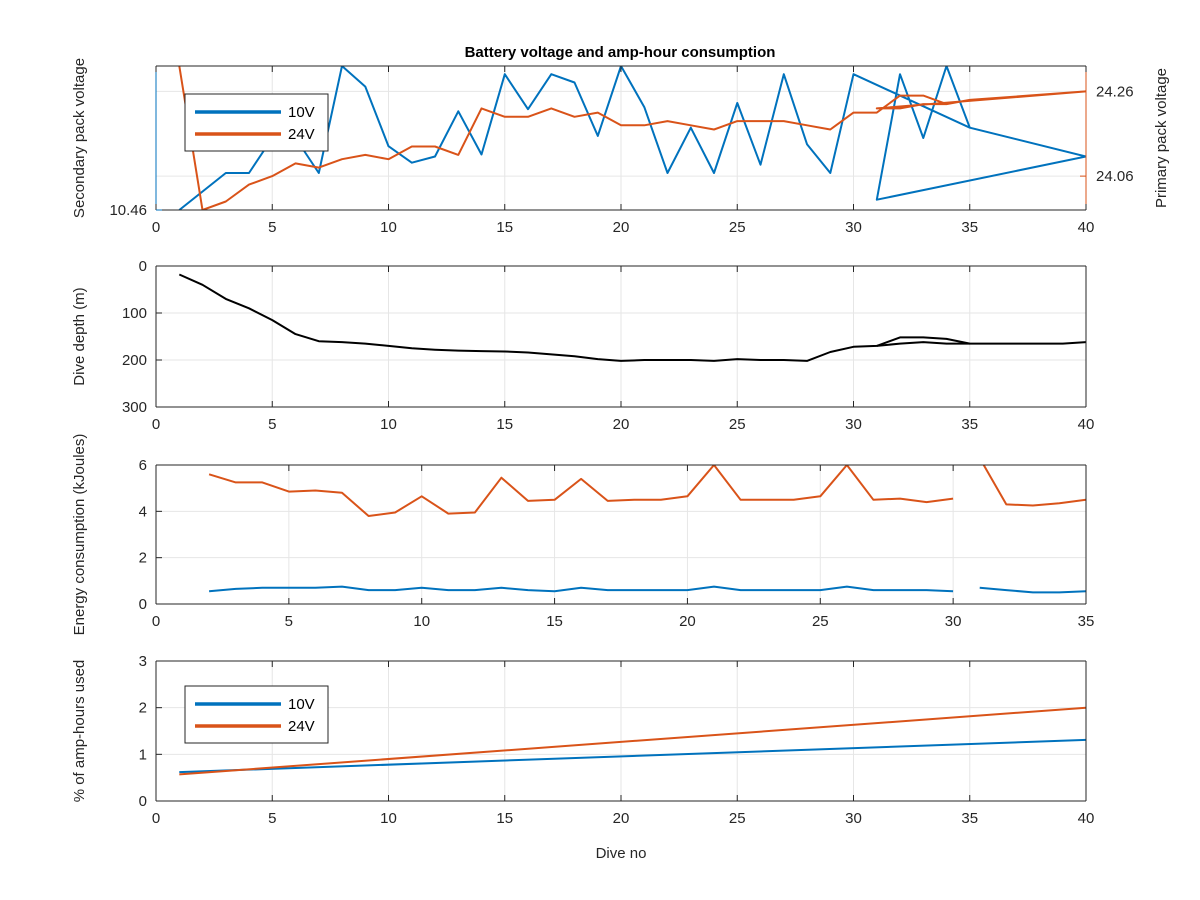 This screenshot has width=1200, height=900. Describe the element at coordinates (134, 313) in the screenshot. I see `y-tick-label: 100` at that location.